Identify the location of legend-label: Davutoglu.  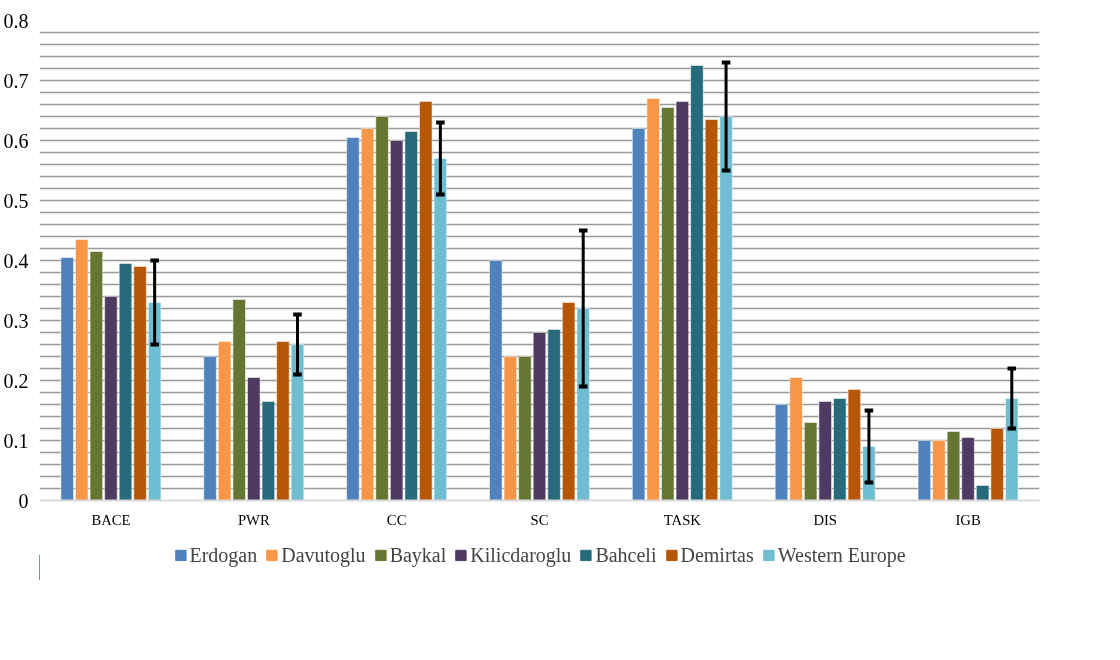
(323, 555).